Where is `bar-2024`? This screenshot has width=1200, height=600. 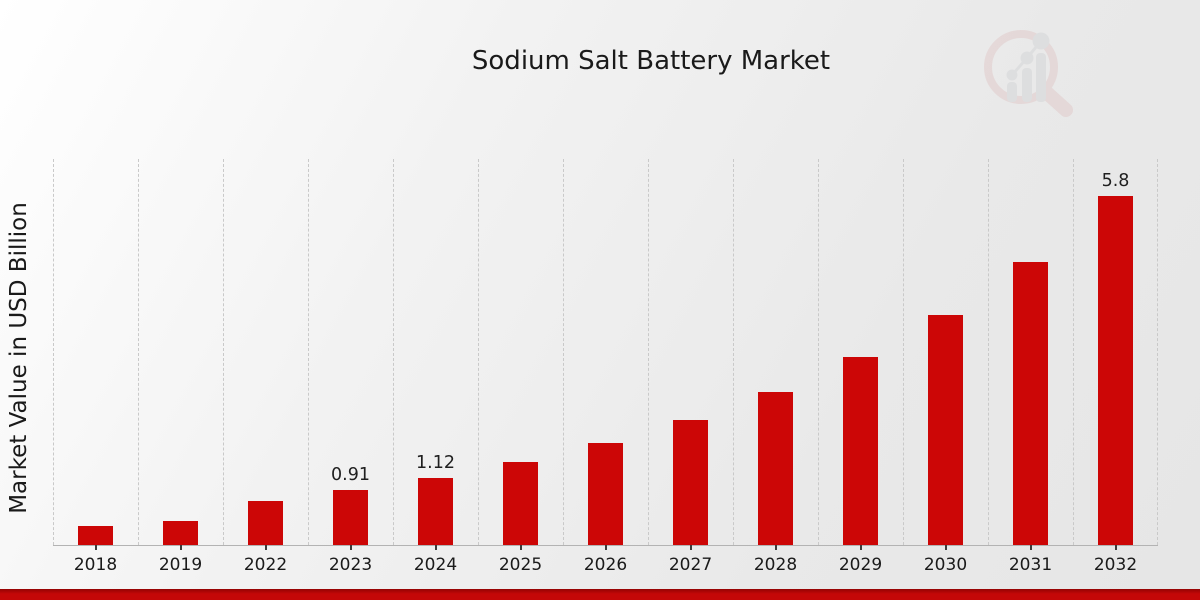
bar-2024 is located at coordinates (435, 511).